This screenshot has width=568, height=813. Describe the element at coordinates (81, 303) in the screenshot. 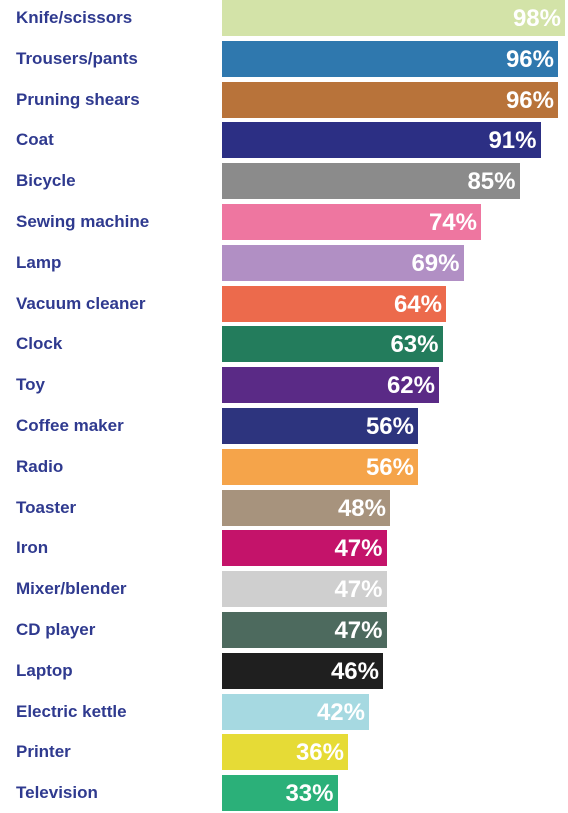

I see `category-label: Vacuum cleaner` at that location.